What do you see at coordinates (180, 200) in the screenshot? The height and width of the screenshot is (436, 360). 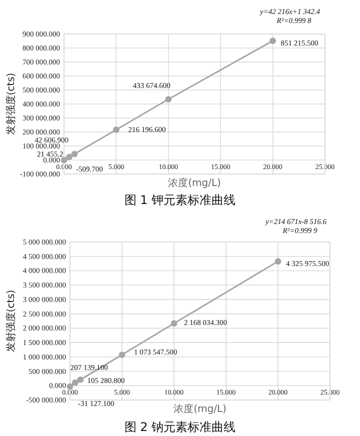 I see `text: 图 1 钾元素标准曲线` at bounding box center [180, 200].